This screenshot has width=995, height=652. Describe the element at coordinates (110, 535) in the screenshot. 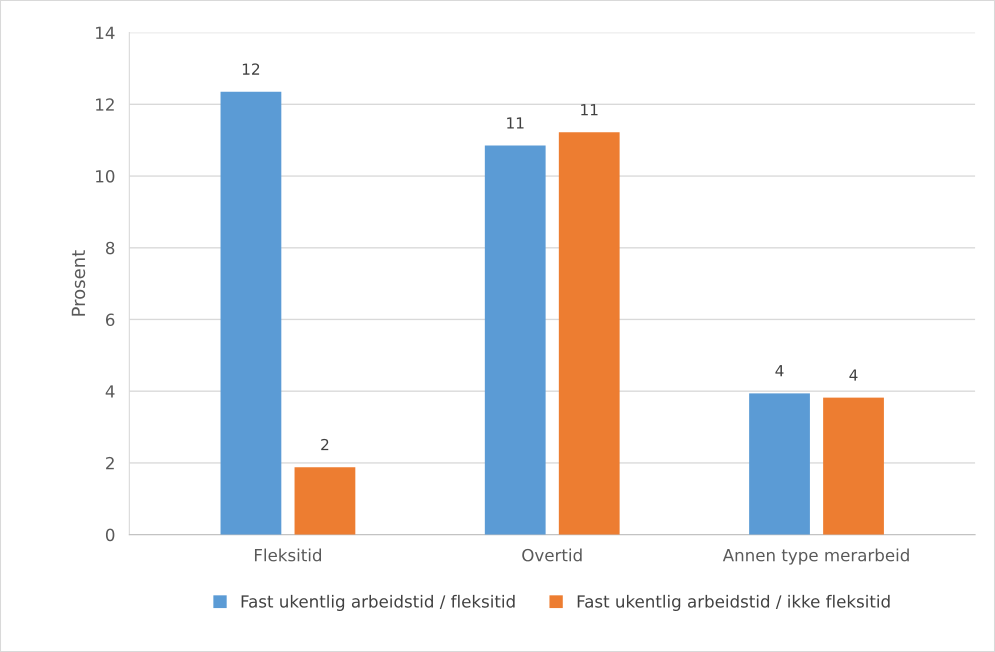

I see `y-tick-label: 0` at that location.